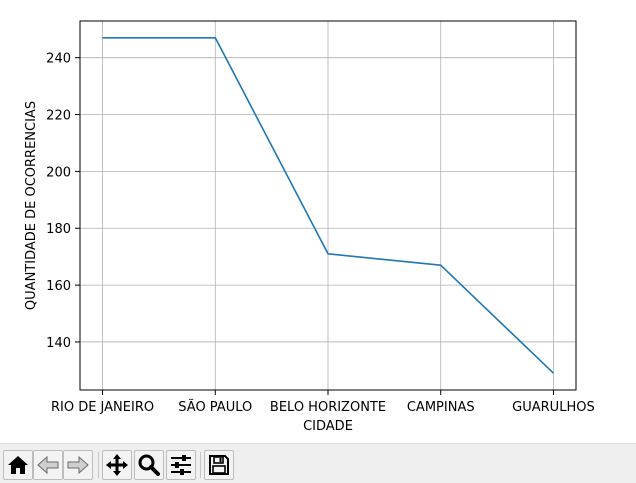 The height and width of the screenshot is (483, 636). I want to click on sliders-icon, so click(181, 465).